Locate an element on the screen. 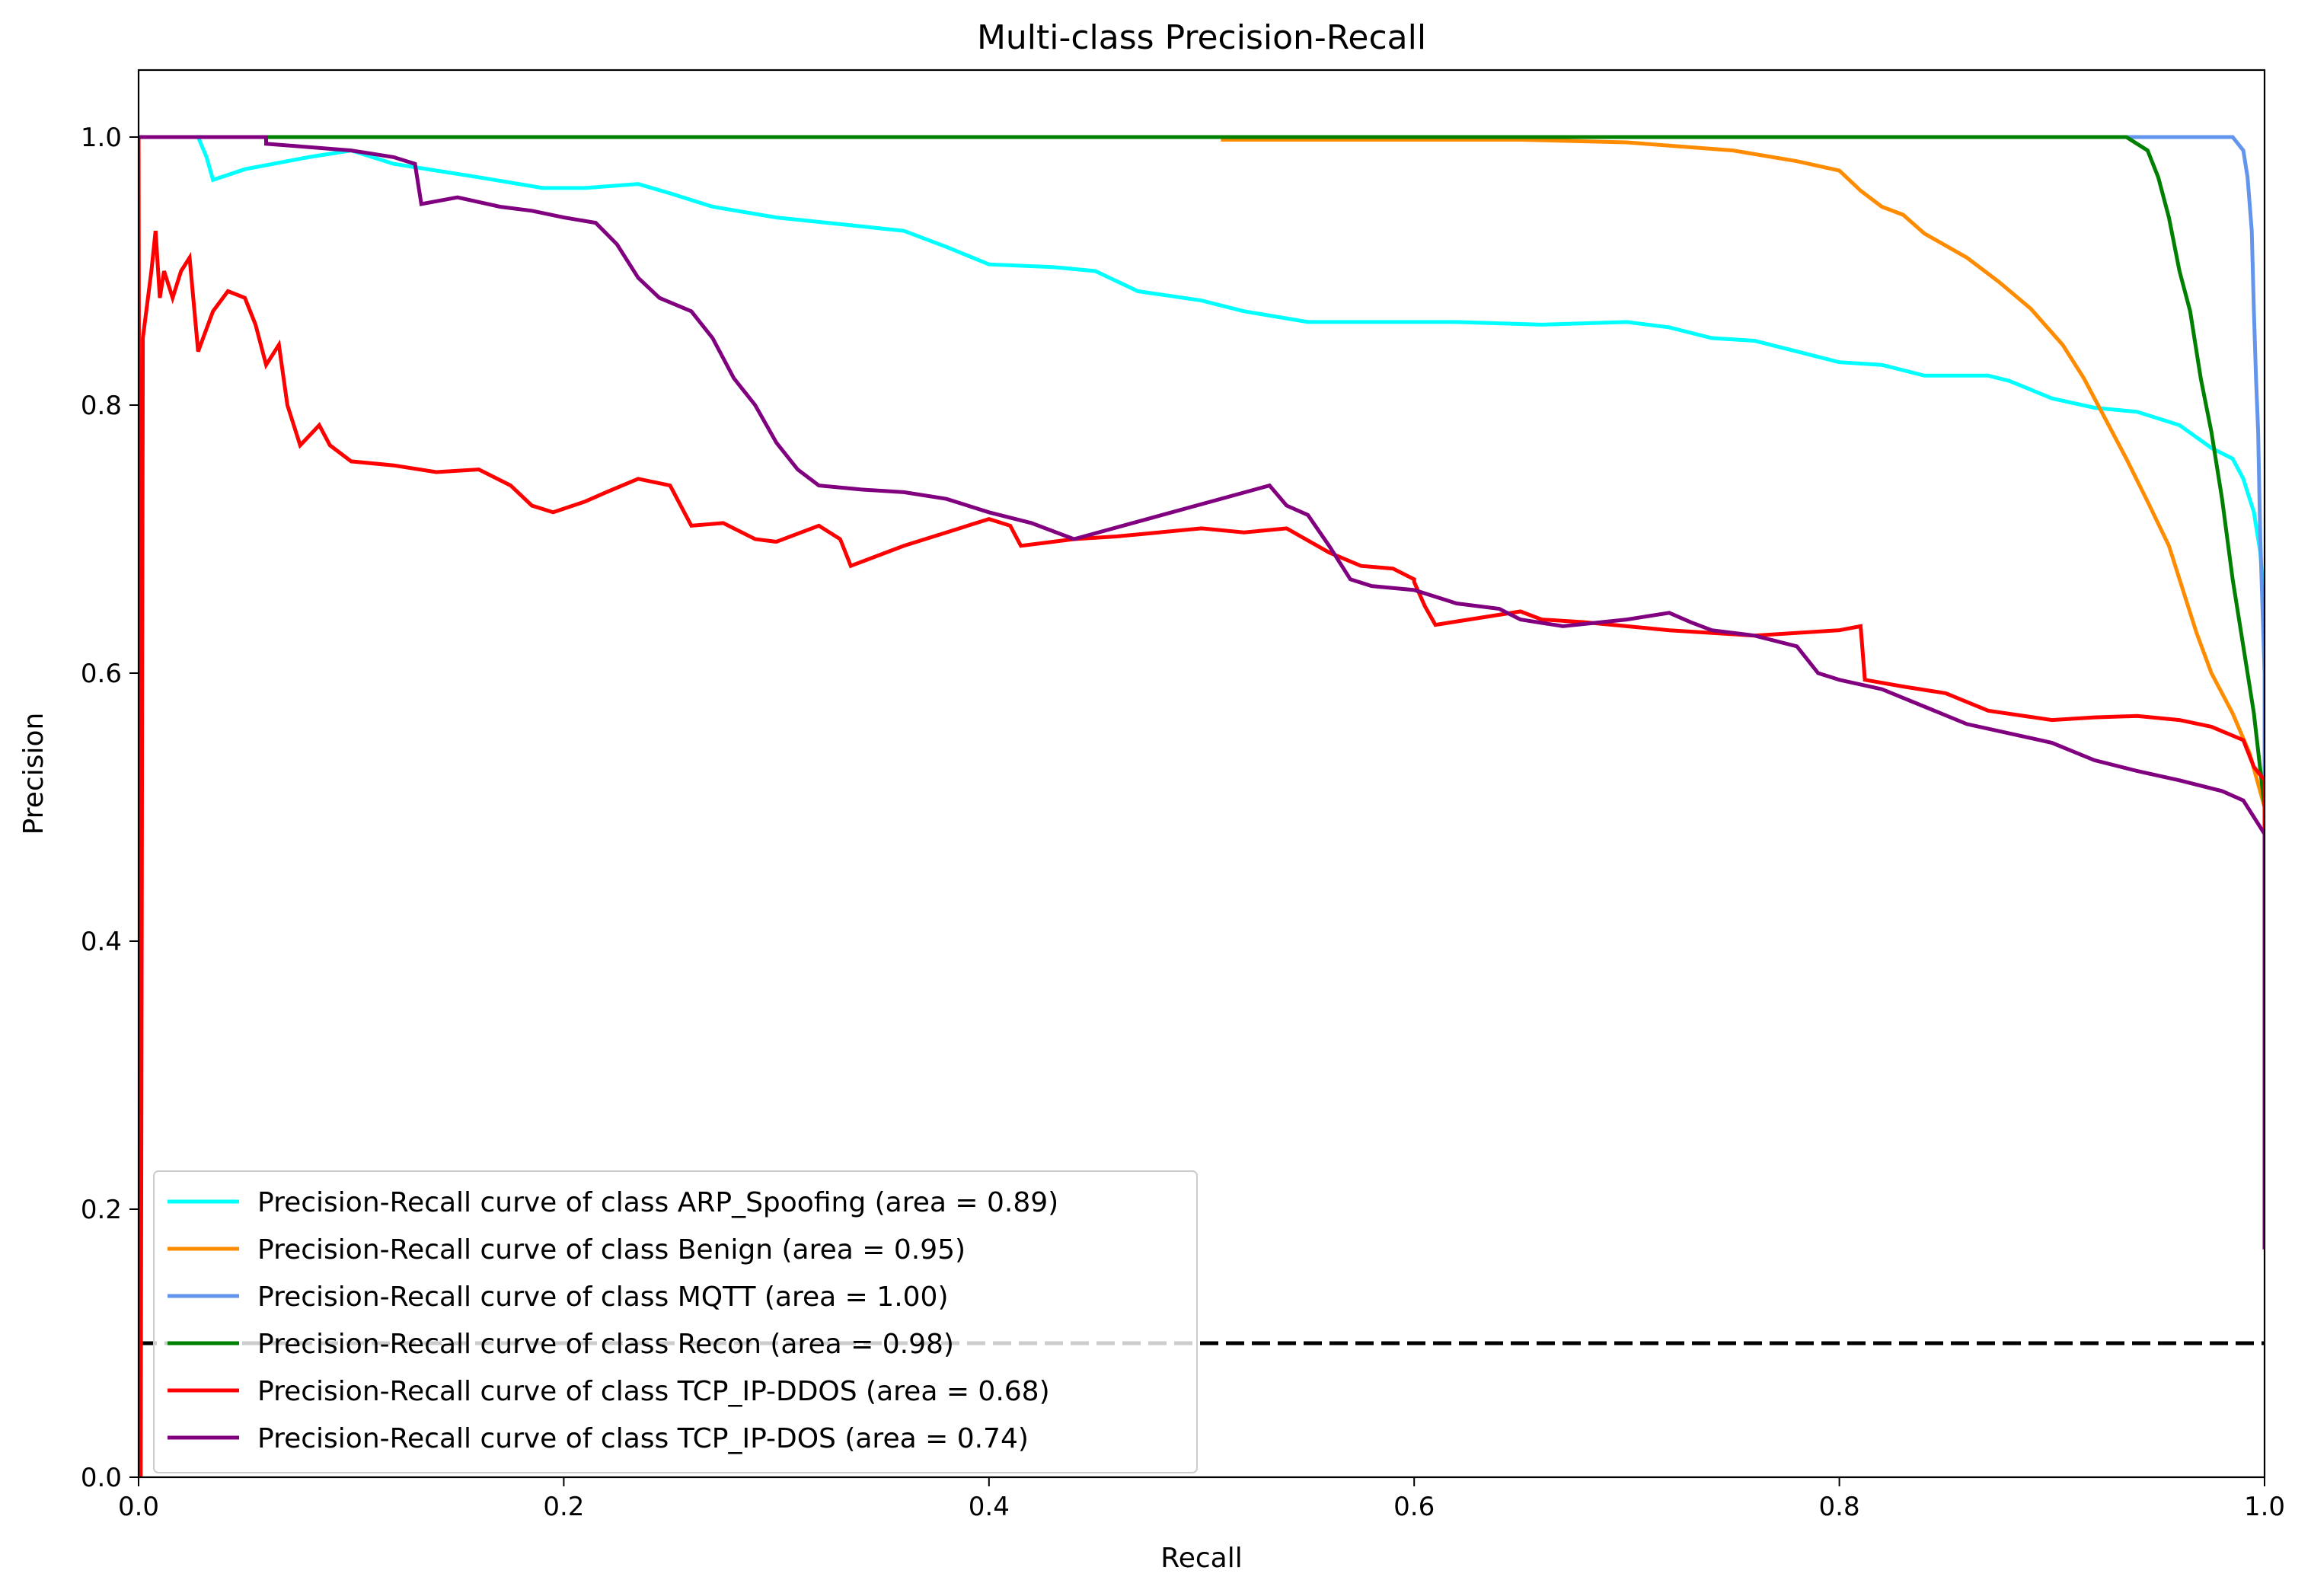 The width and height of the screenshot is (2311, 1596). y-tick-label: 0.8 is located at coordinates (101, 406).